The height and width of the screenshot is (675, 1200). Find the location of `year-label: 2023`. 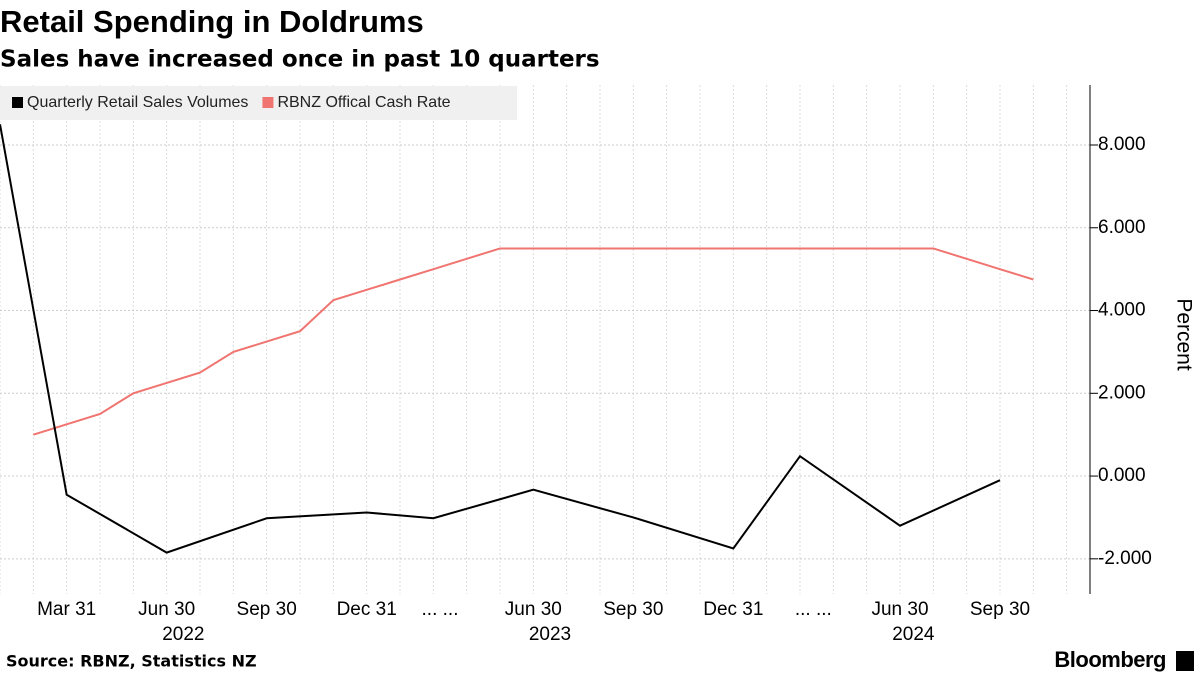

year-label: 2023 is located at coordinates (550, 634).